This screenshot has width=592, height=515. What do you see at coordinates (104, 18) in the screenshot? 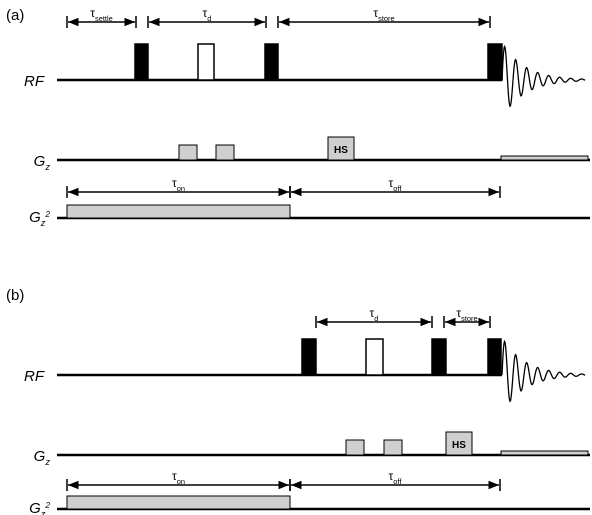
I see `timing-label-sub: settle` at bounding box center [104, 18].